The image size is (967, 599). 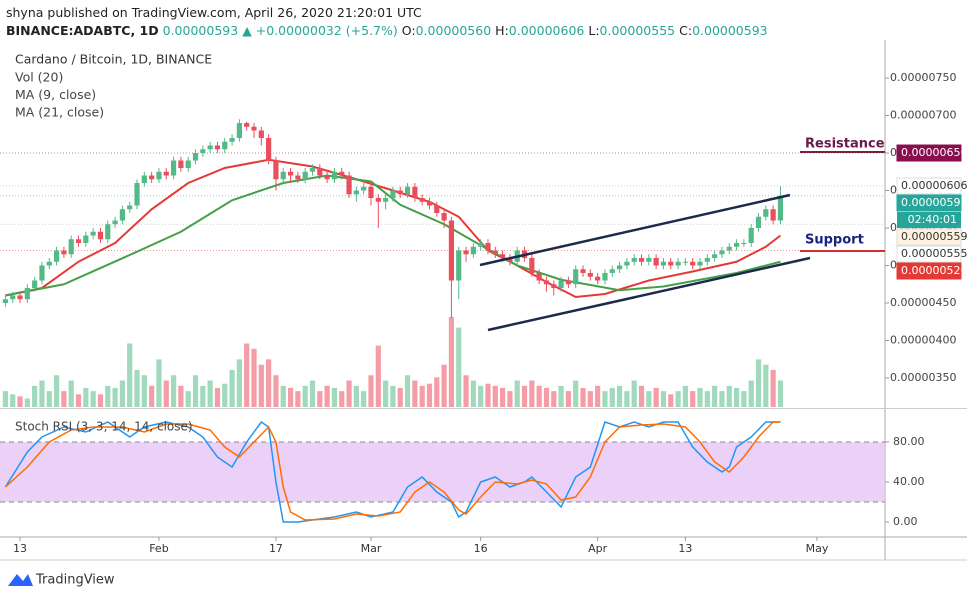 What do you see at coordinates (905, 521) in the screenshot?
I see `osc-tick-label: 0.00` at bounding box center [905, 521].